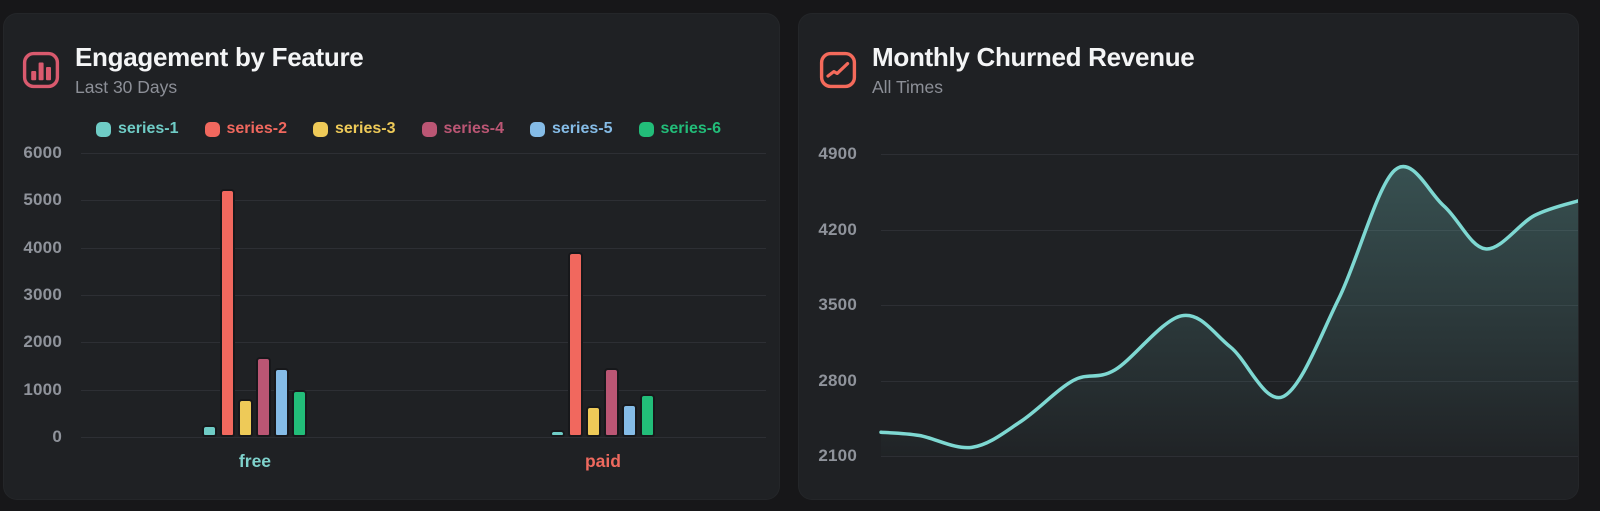 This screenshot has height=511, width=1600. I want to click on churned-revenue-card-titles: Monthly Churned Revenue All Times, so click(1033, 70).